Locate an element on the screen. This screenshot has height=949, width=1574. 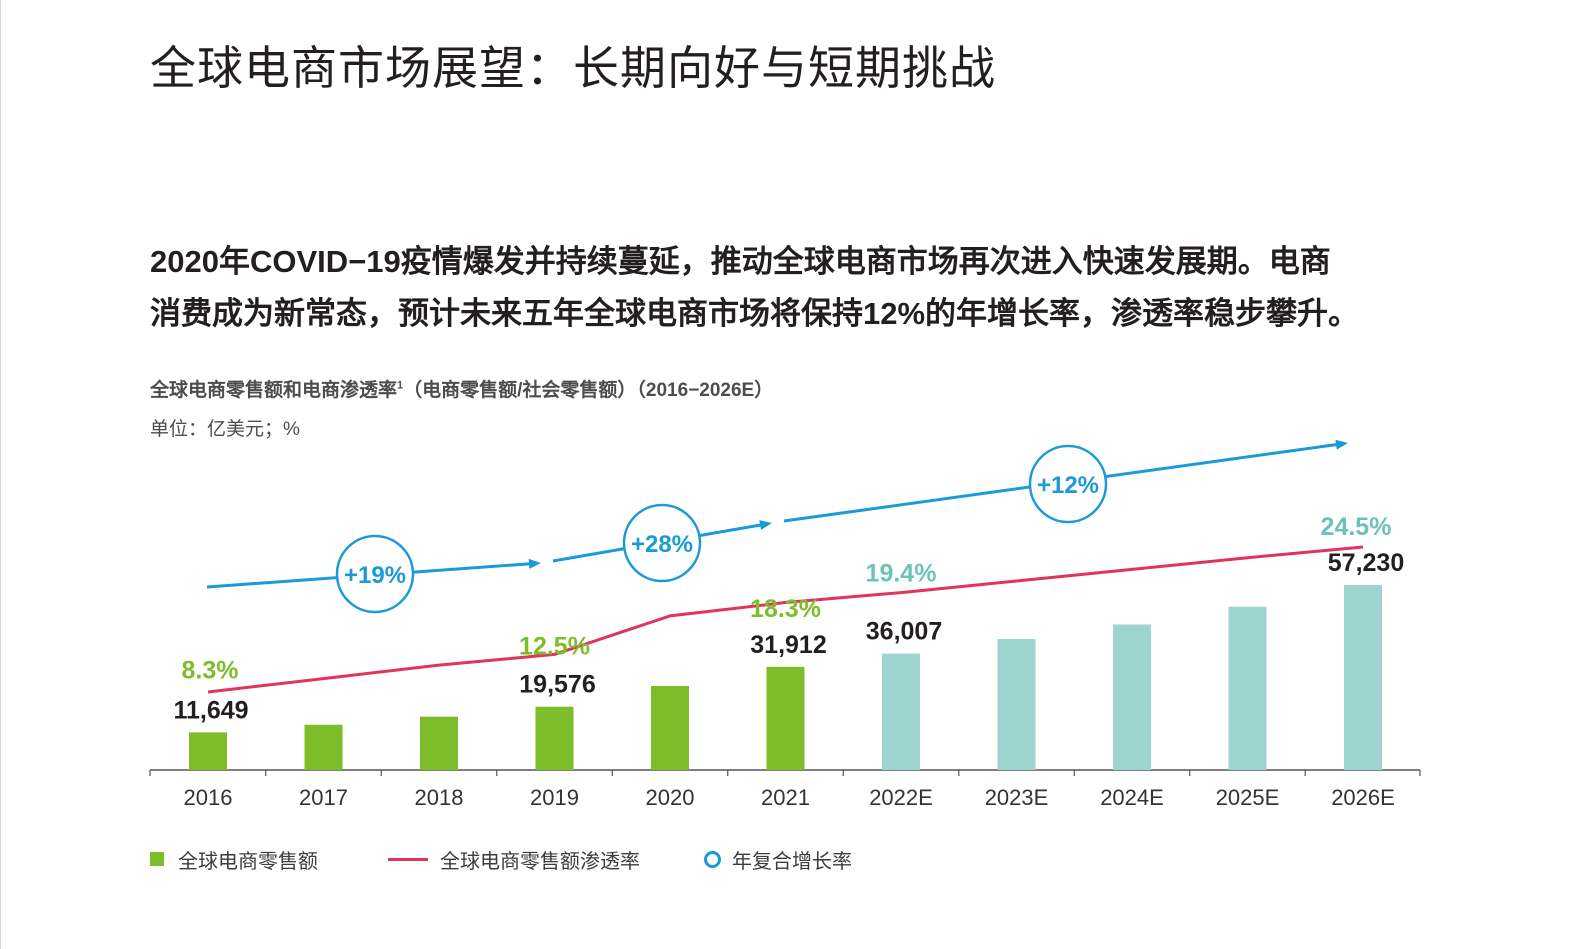
x-tick-label-2016: 2016 is located at coordinates (208, 797).